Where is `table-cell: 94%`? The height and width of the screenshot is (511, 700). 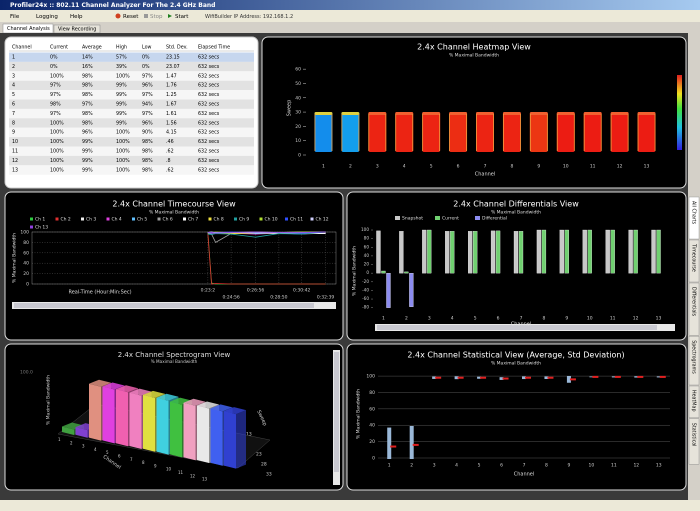 table-cell: 94% is located at coordinates (147, 105).